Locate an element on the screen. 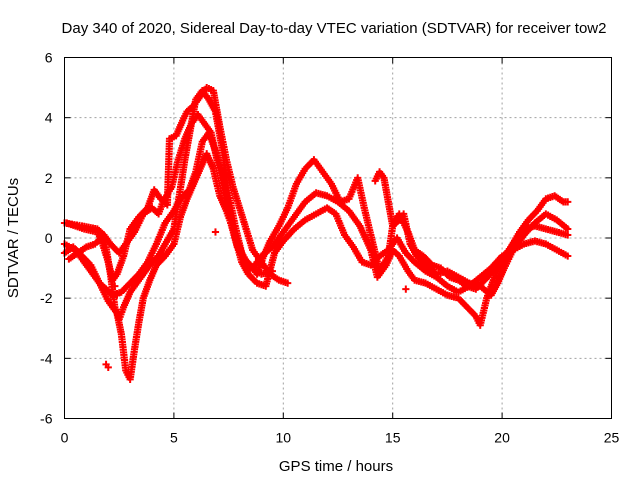 This screenshot has height=480, width=640. x-tick-label: 0 is located at coordinates (65, 438).